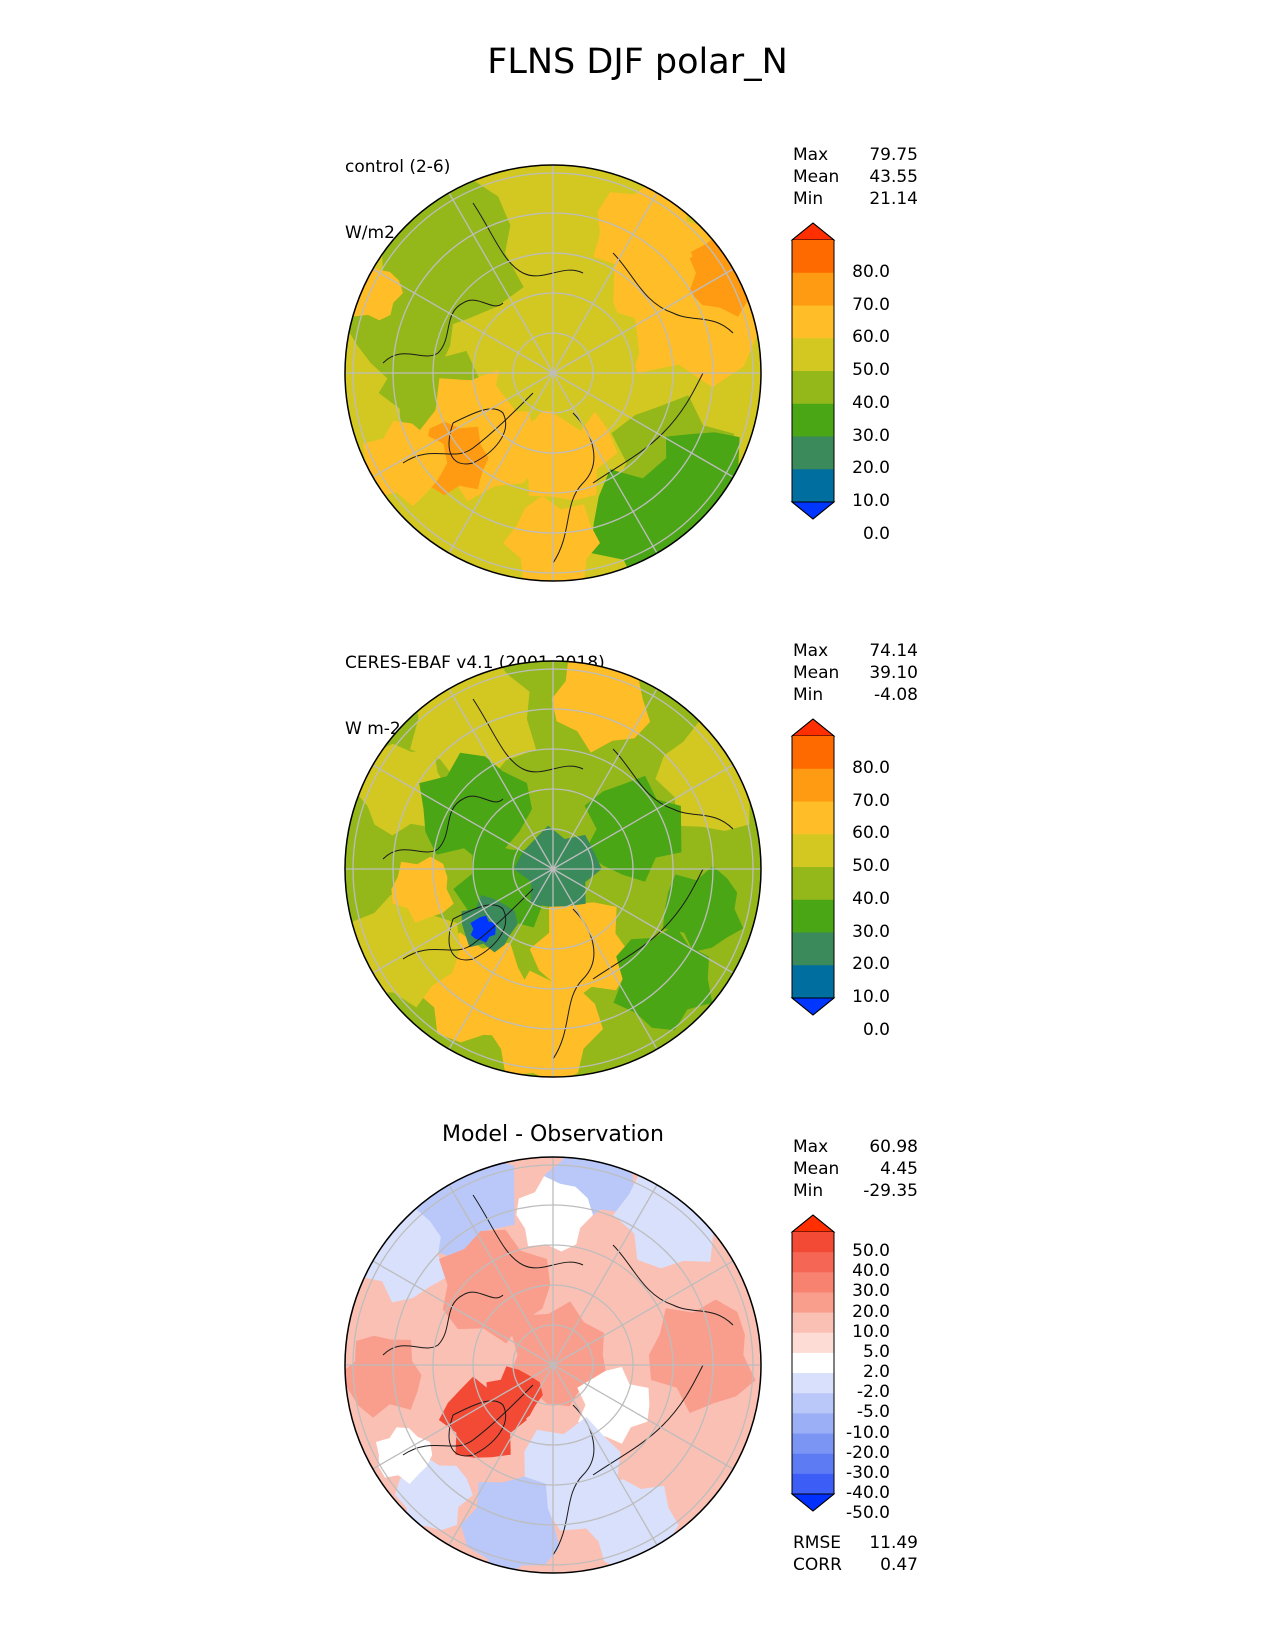 The width and height of the screenshot is (1275, 1650). Describe the element at coordinates (871, 866) in the screenshot. I see `colorbar-tick-label: 50.0` at that location.